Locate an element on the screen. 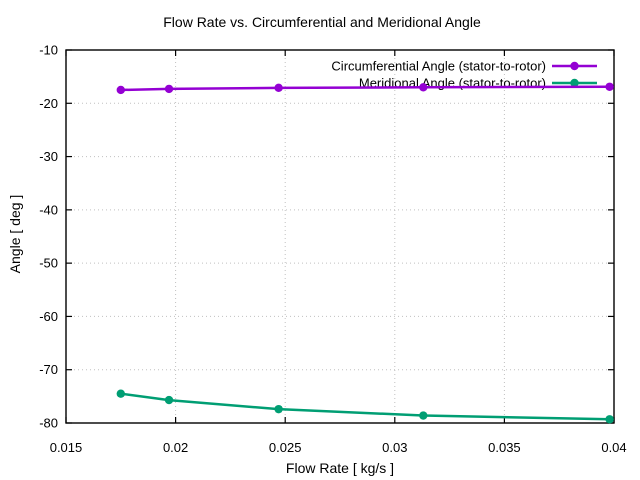  y-tick-label: -40 is located at coordinates (48, 209).